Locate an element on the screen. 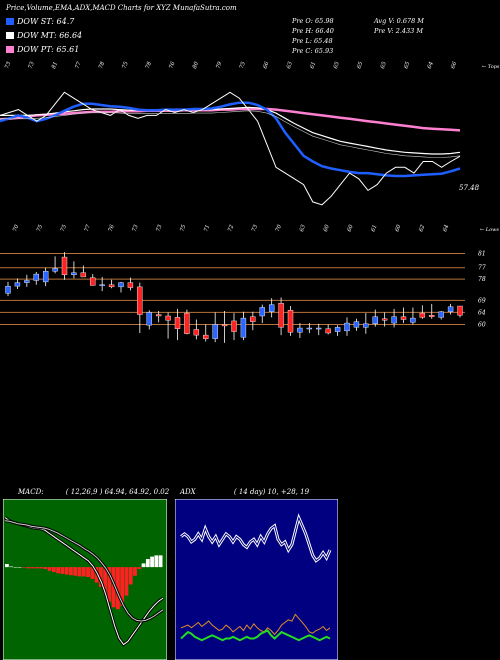 The image size is (500, 660). adx-background is located at coordinates (256, 579).